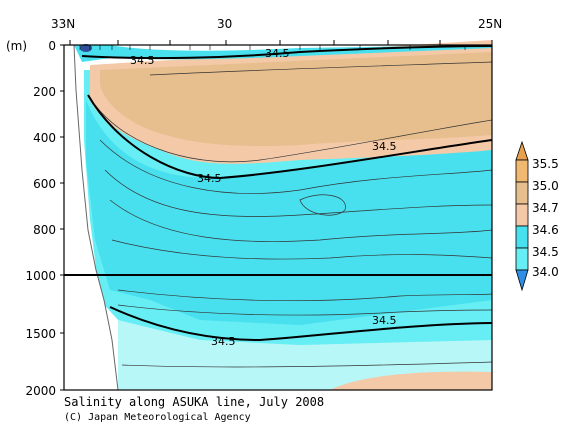 This screenshot has width=570, height=432. Describe the element at coordinates (40, 391) in the screenshot. I see `y-tick-label: 2000` at that location.